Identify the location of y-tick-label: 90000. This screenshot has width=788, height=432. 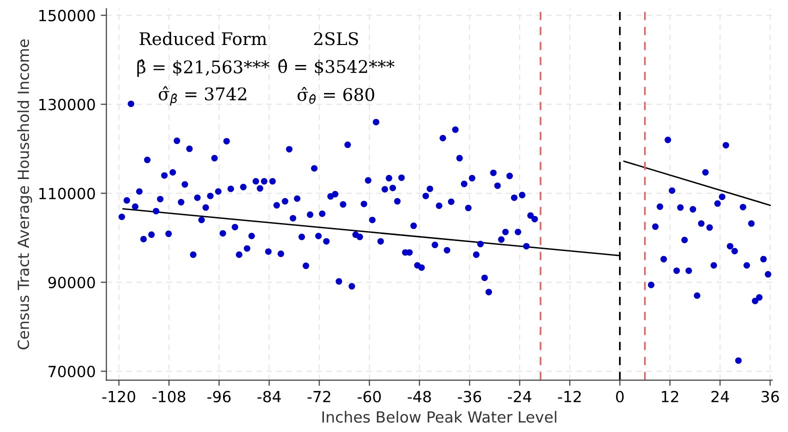
(71, 282).